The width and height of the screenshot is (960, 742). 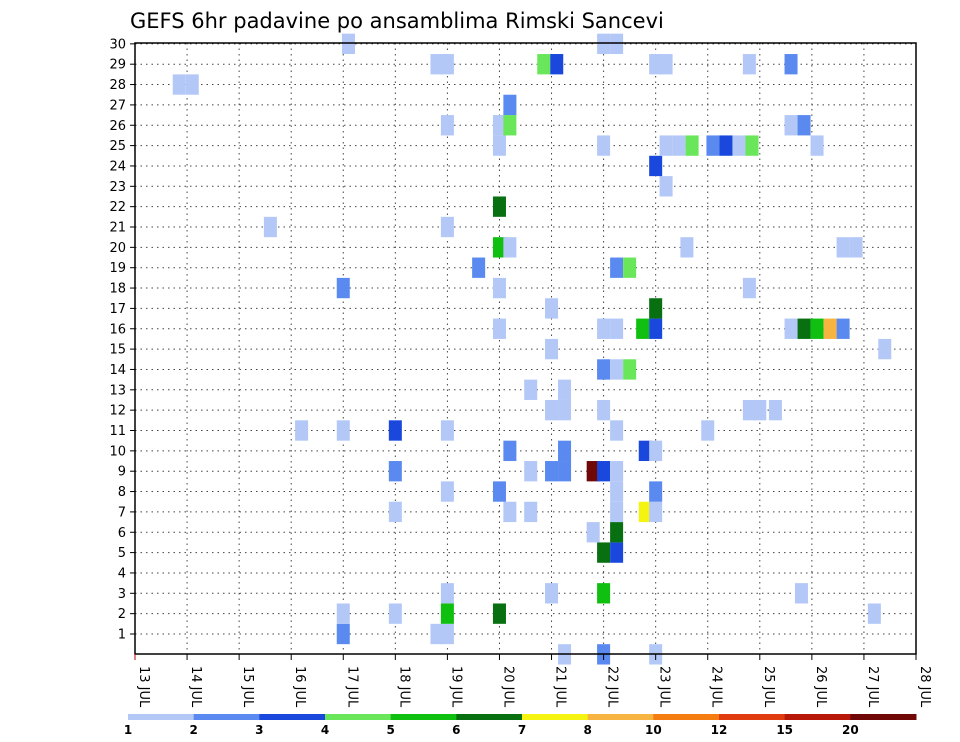 What do you see at coordinates (117, 309) in the screenshot?
I see `y-tick-label: 17` at bounding box center [117, 309].